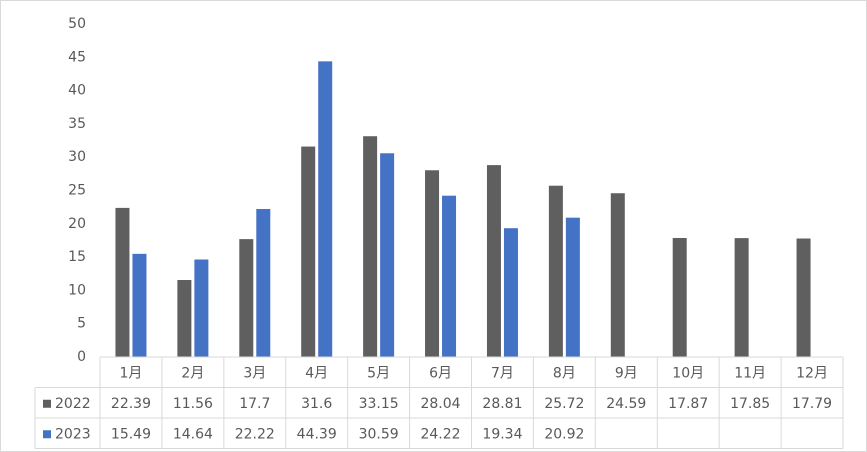  I want to click on table-value: 14.64, so click(193, 434).